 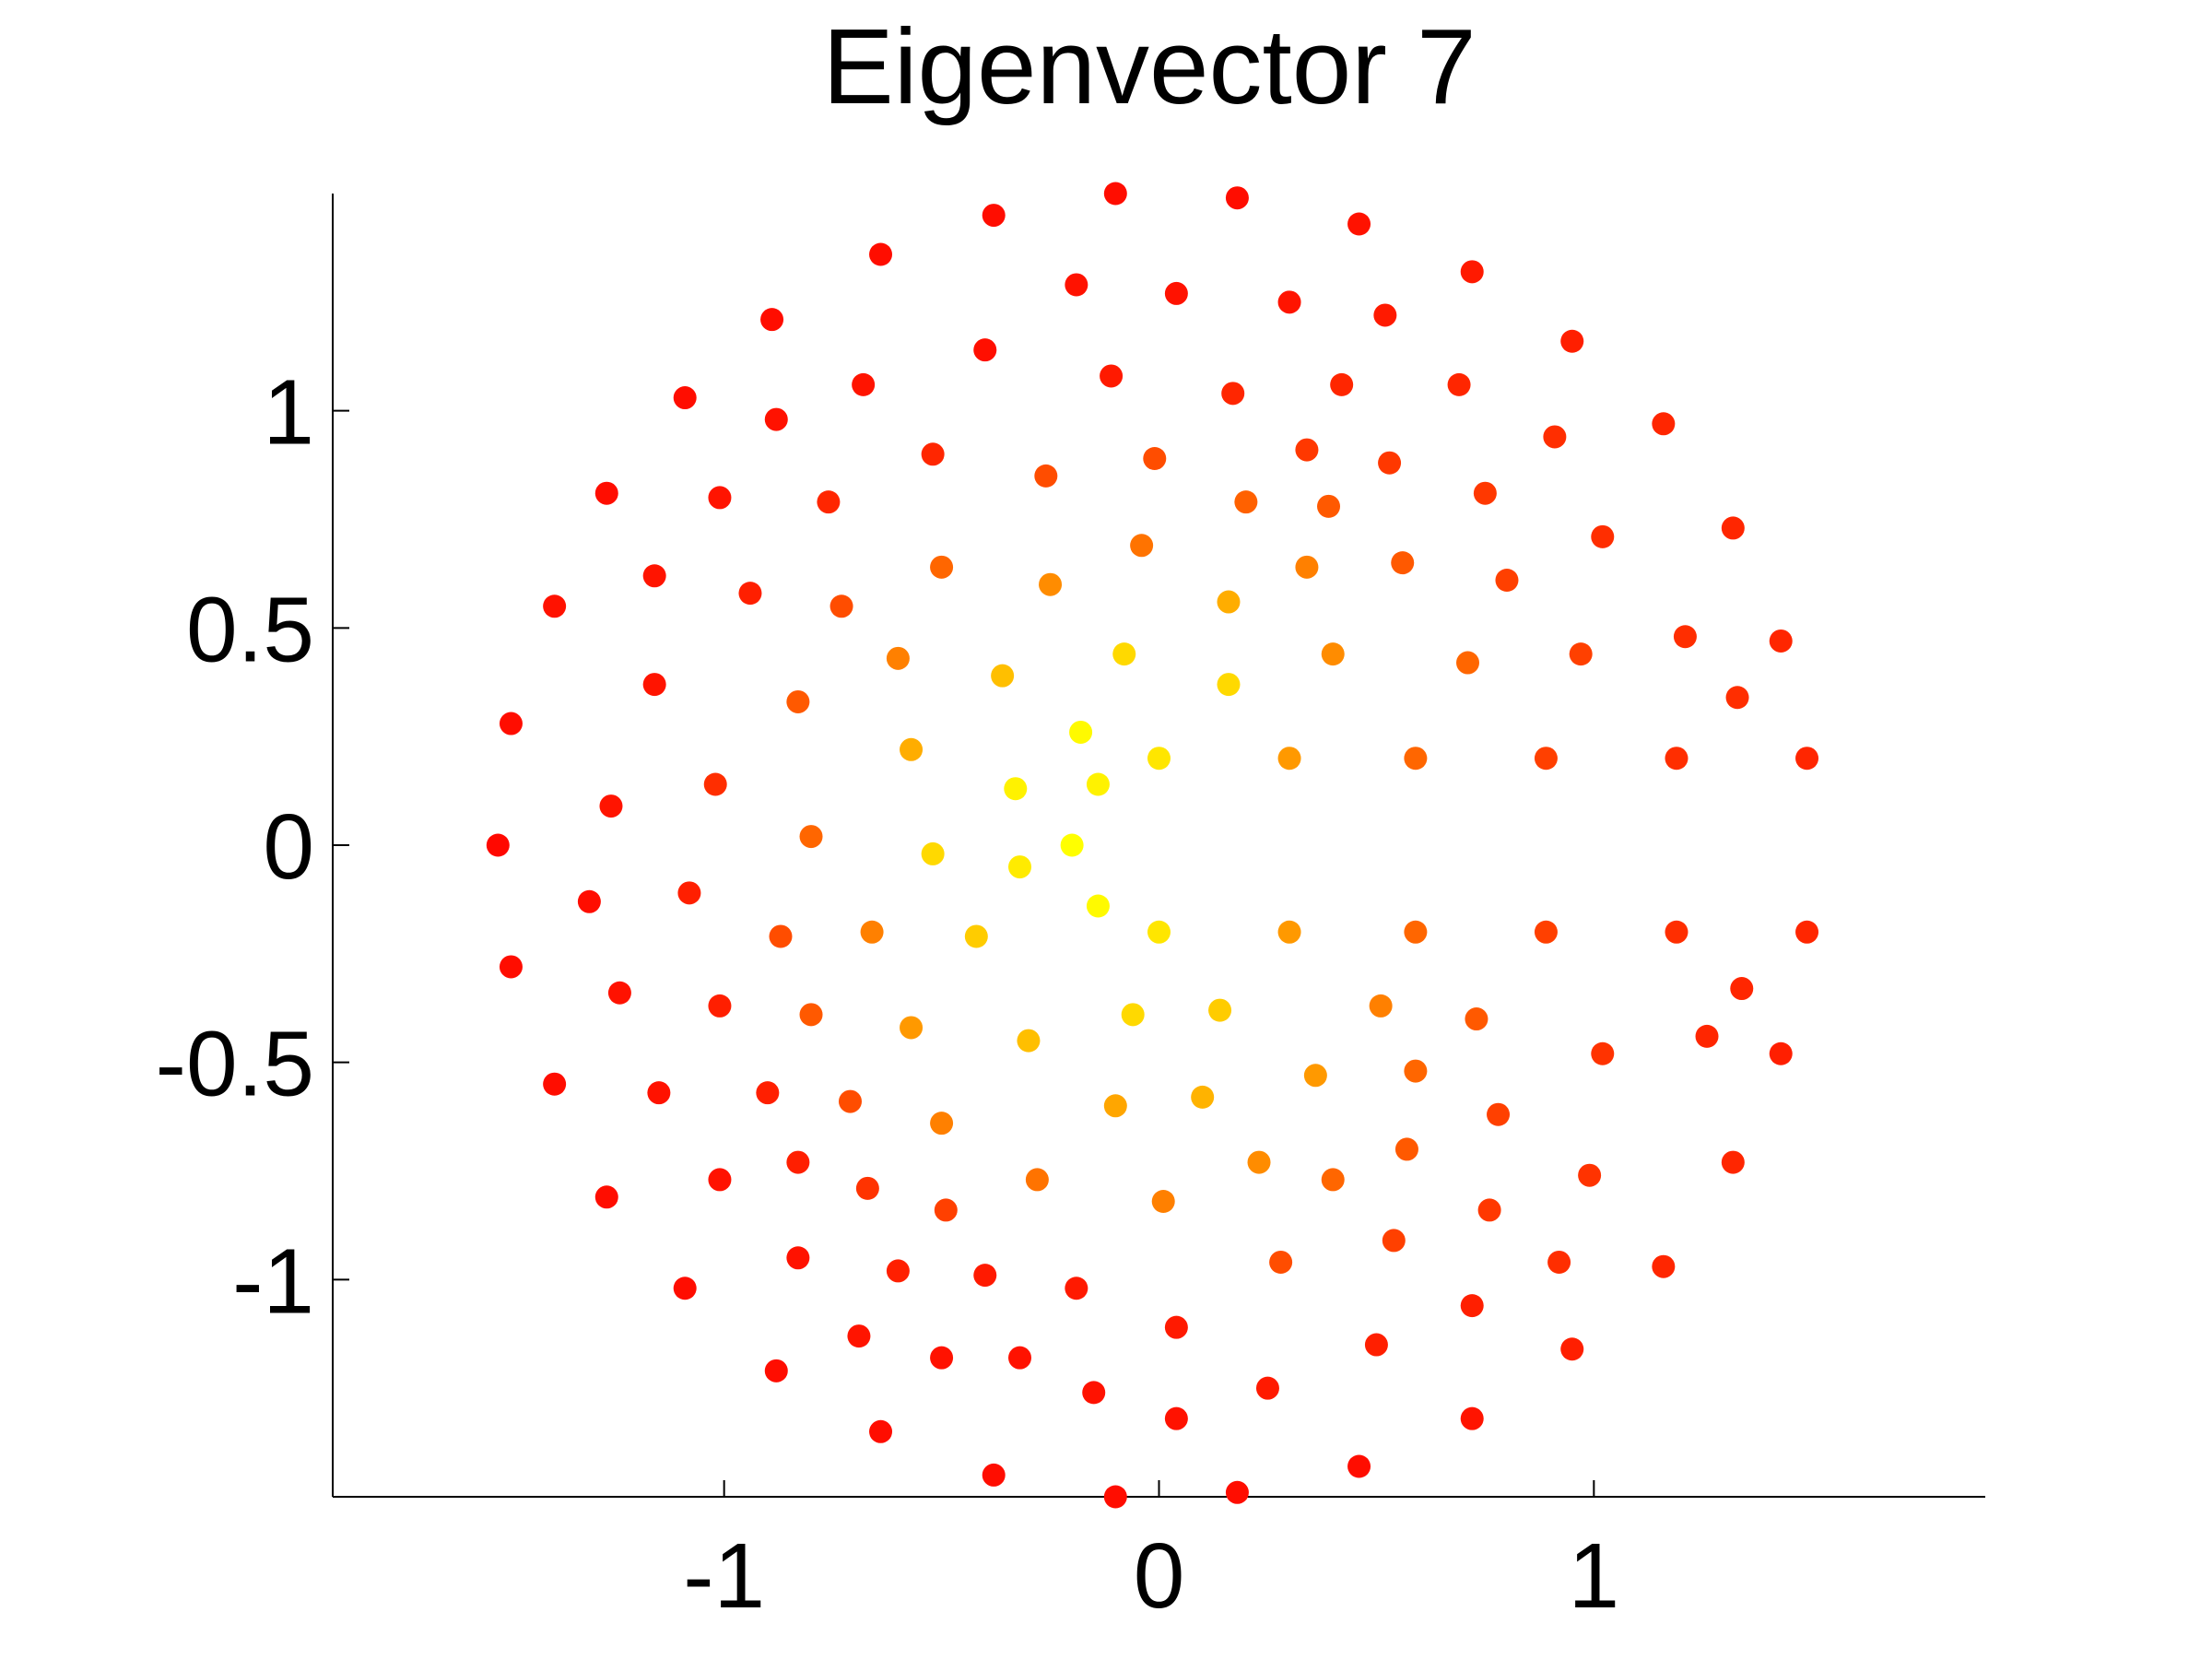 I want to click on y-tick-label: 0.5, so click(x=250, y=629).